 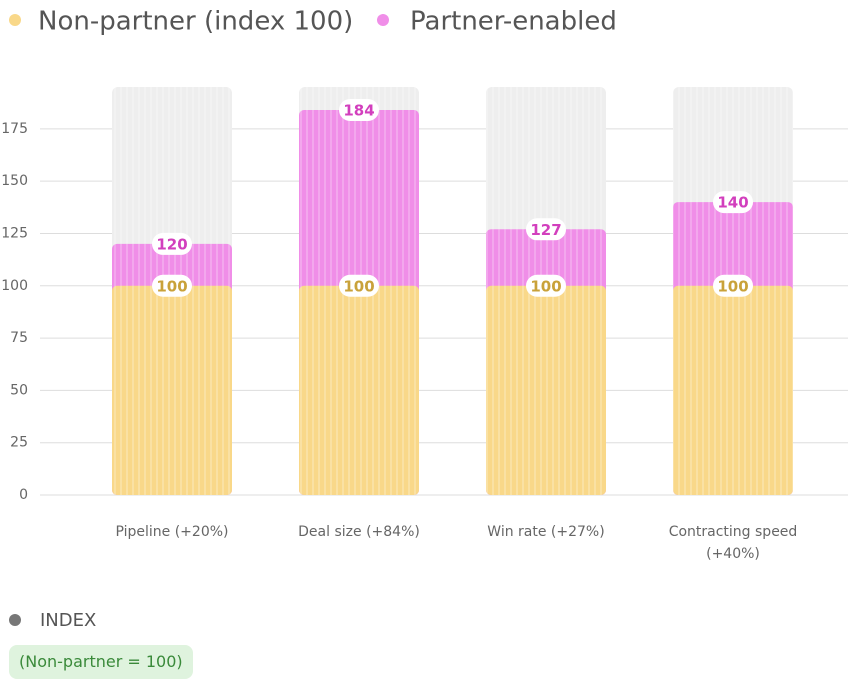 I want to click on y-tick-label: 75, so click(x=19, y=338).